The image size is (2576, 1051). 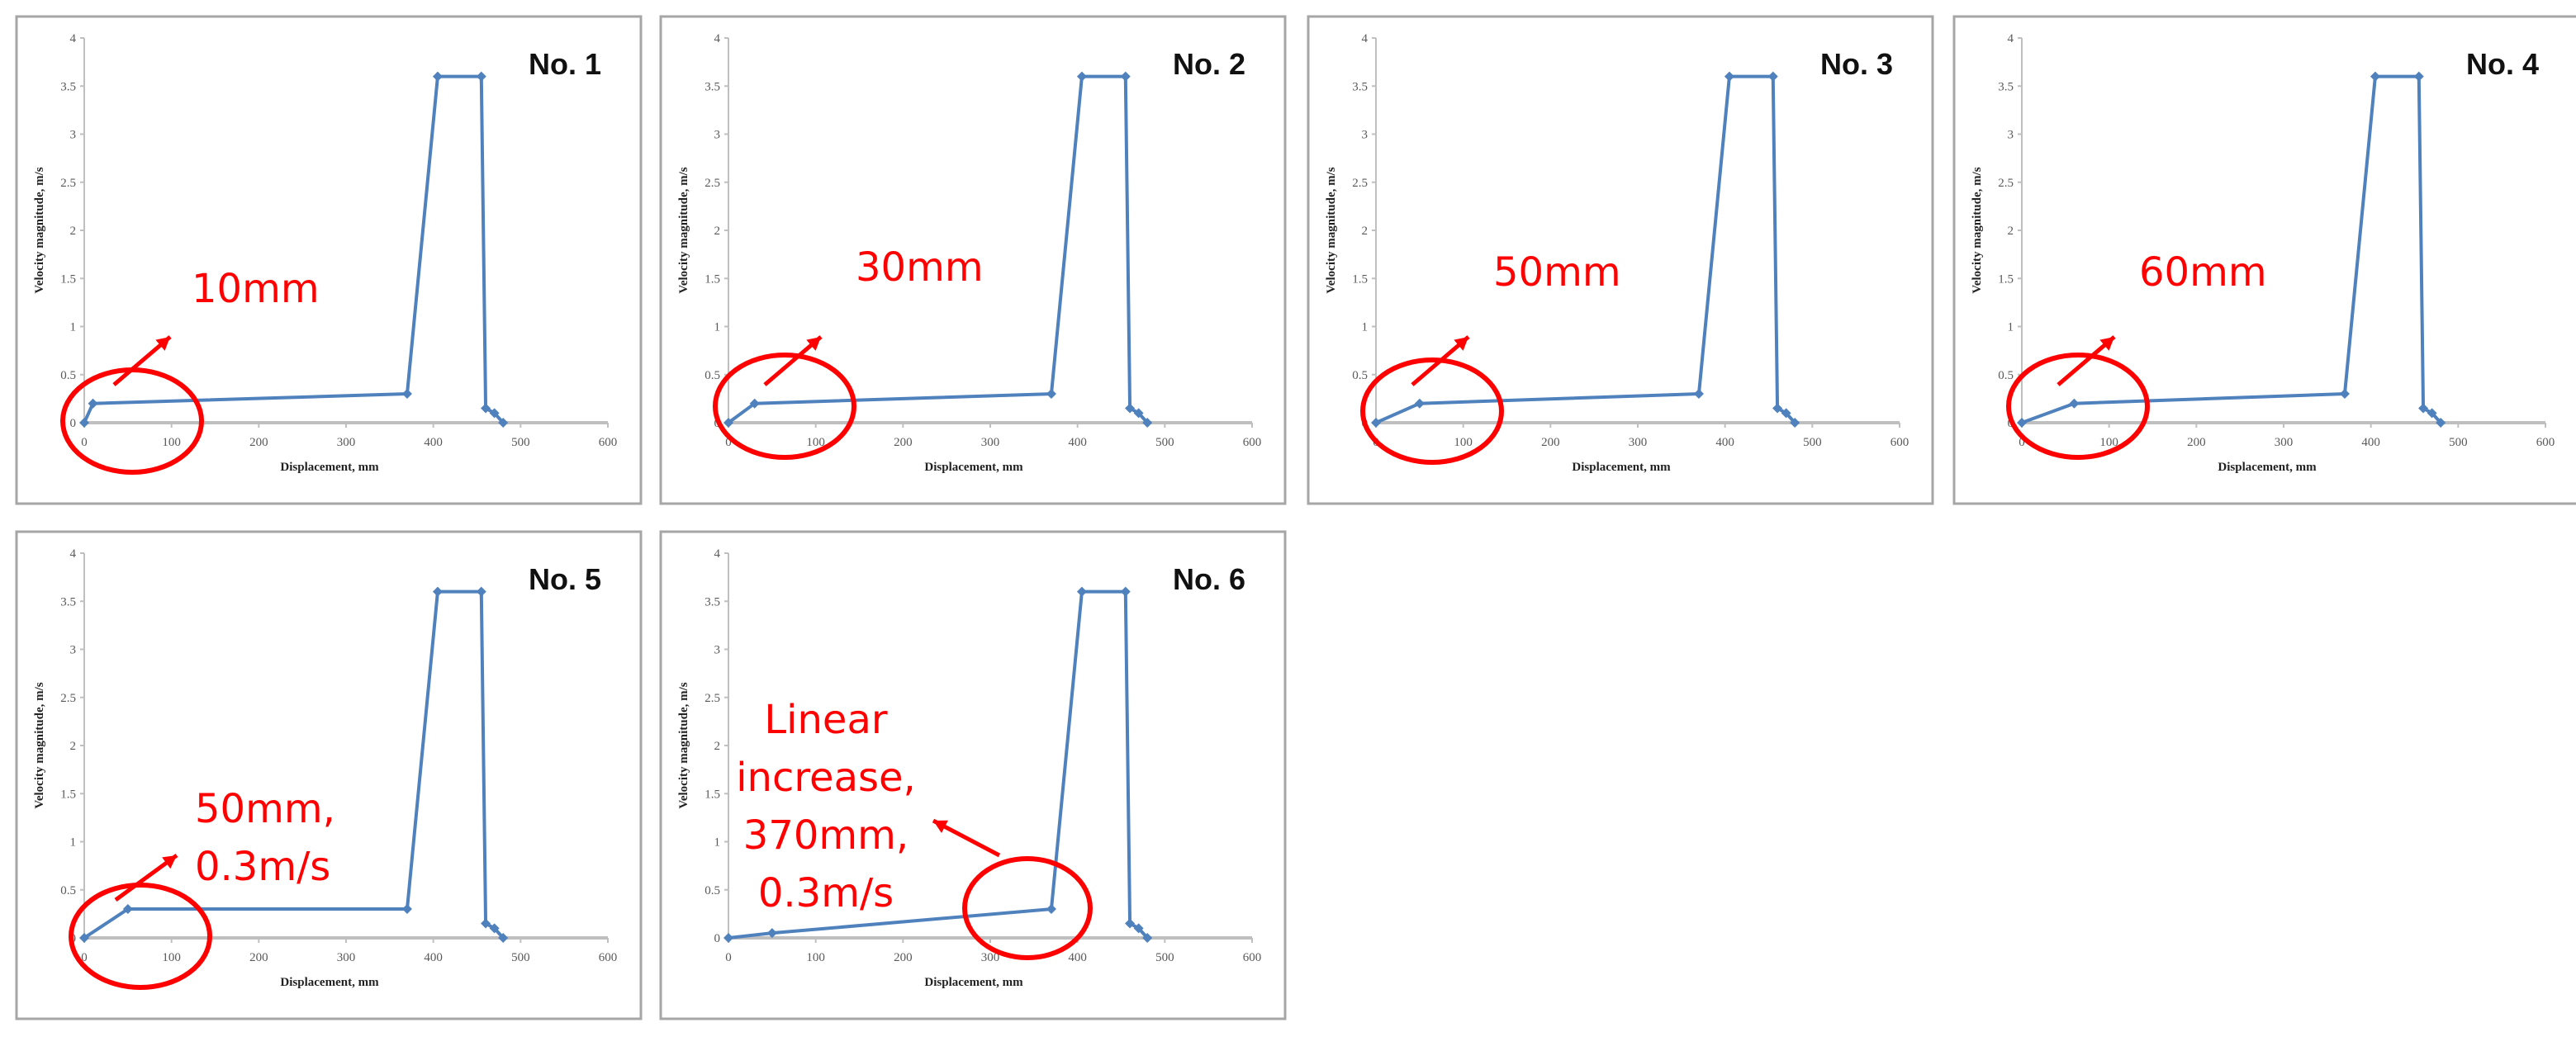 What do you see at coordinates (565, 579) in the screenshot?
I see `chart-title: No. 5` at bounding box center [565, 579].